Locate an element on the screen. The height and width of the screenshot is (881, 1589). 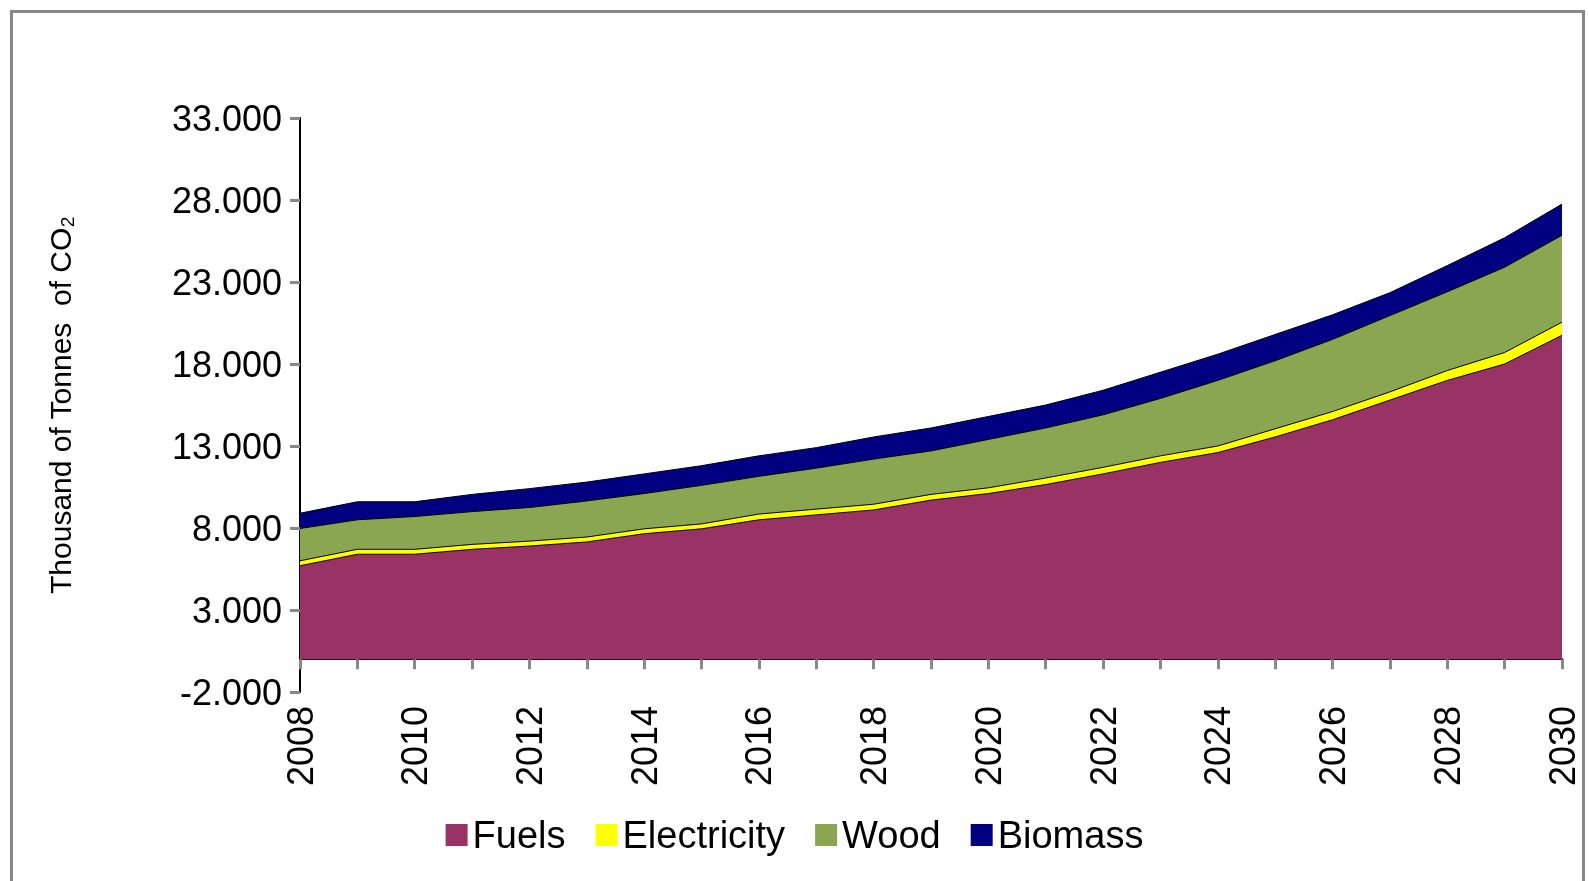
legend-label: Electricity is located at coordinates (704, 835).